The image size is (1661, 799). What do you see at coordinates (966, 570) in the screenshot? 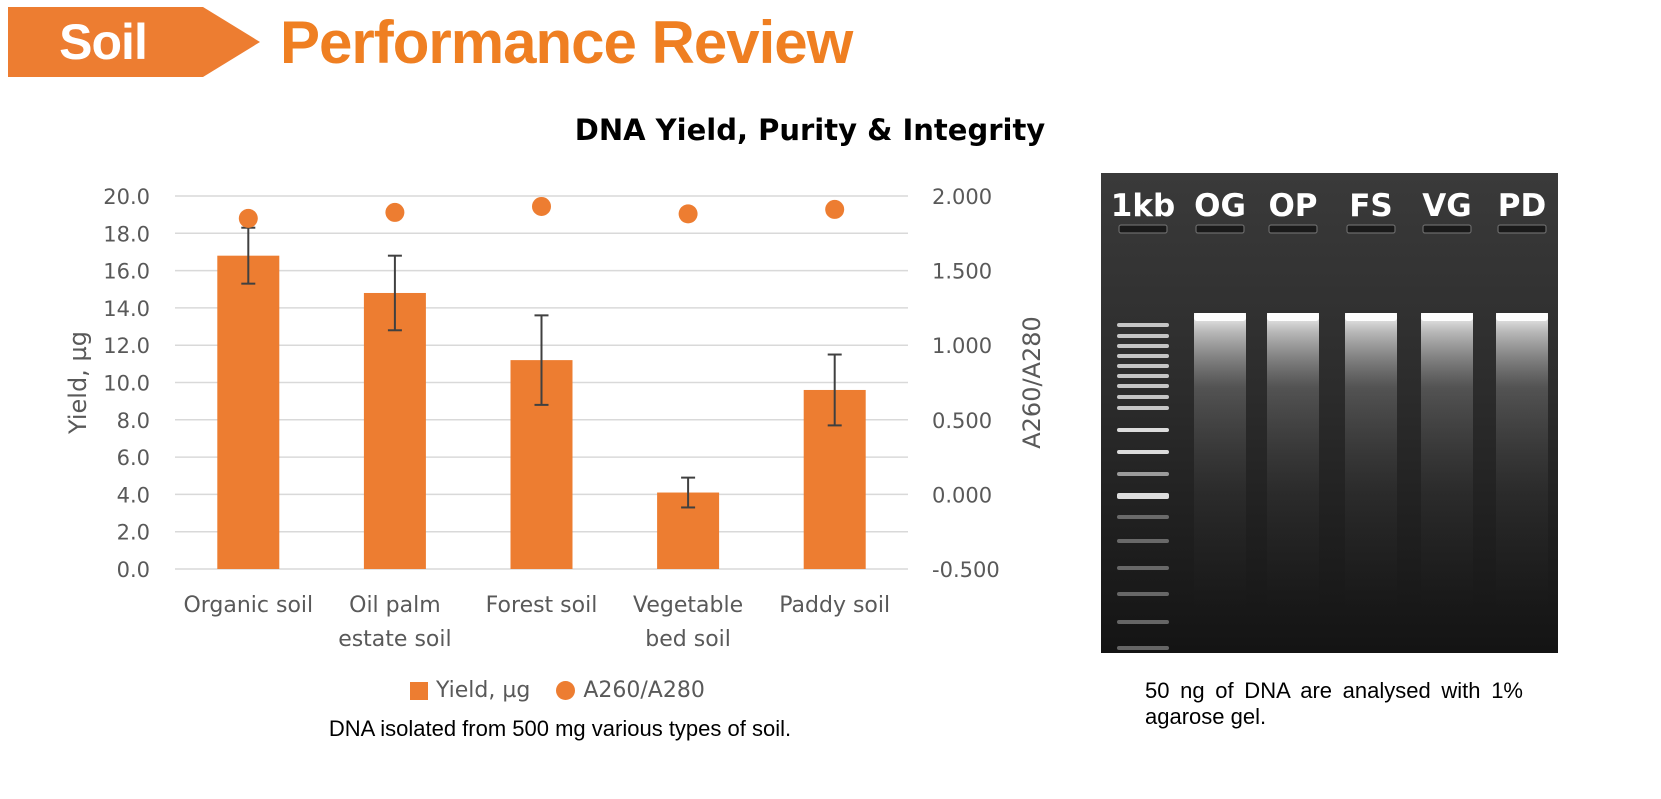
I see `y2-tick-label: -0.500` at bounding box center [966, 570].